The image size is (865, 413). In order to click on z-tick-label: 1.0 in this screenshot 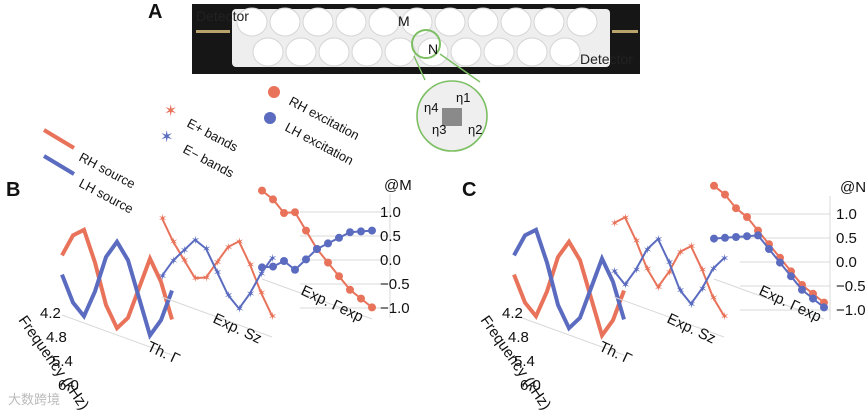, I will do `click(390, 212)`.